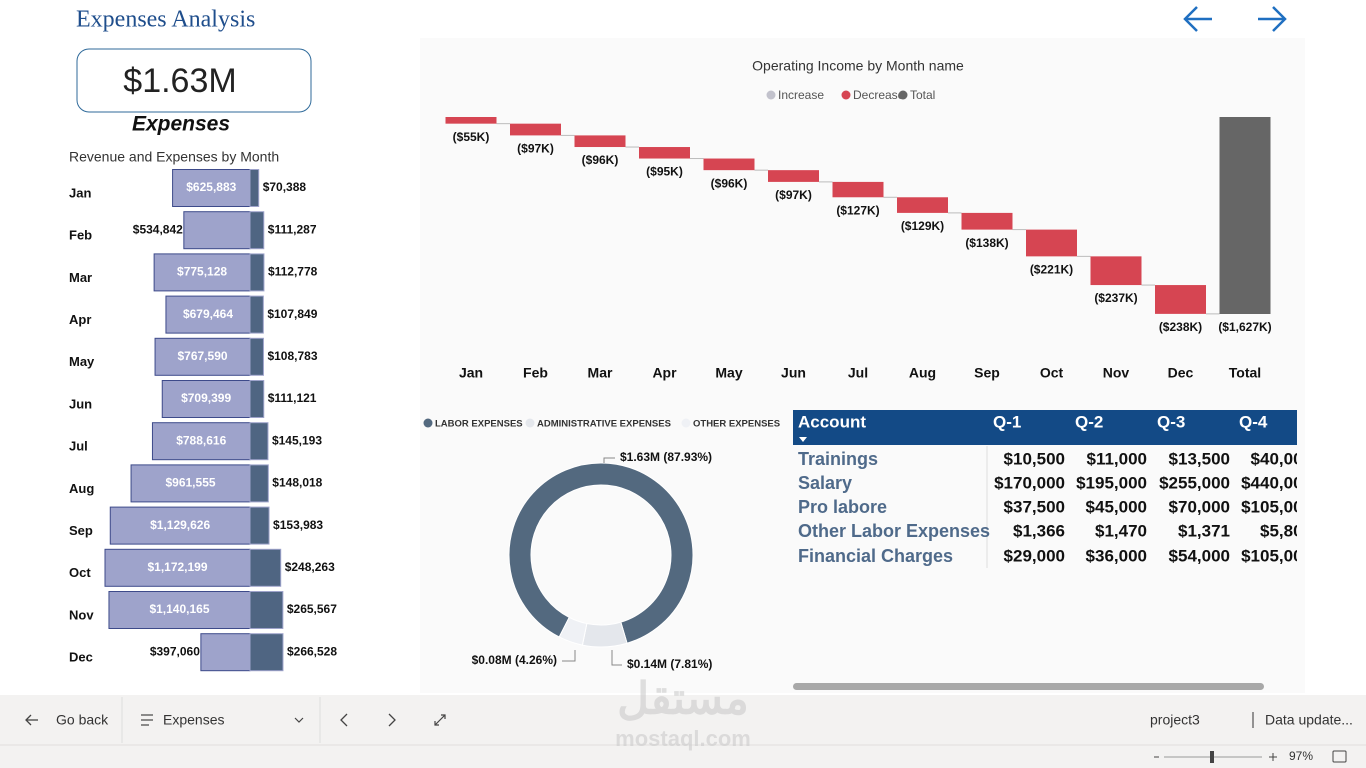 Image resolution: width=1366 pixels, height=768 pixels. I want to click on value-label: $145,193, so click(297, 440).